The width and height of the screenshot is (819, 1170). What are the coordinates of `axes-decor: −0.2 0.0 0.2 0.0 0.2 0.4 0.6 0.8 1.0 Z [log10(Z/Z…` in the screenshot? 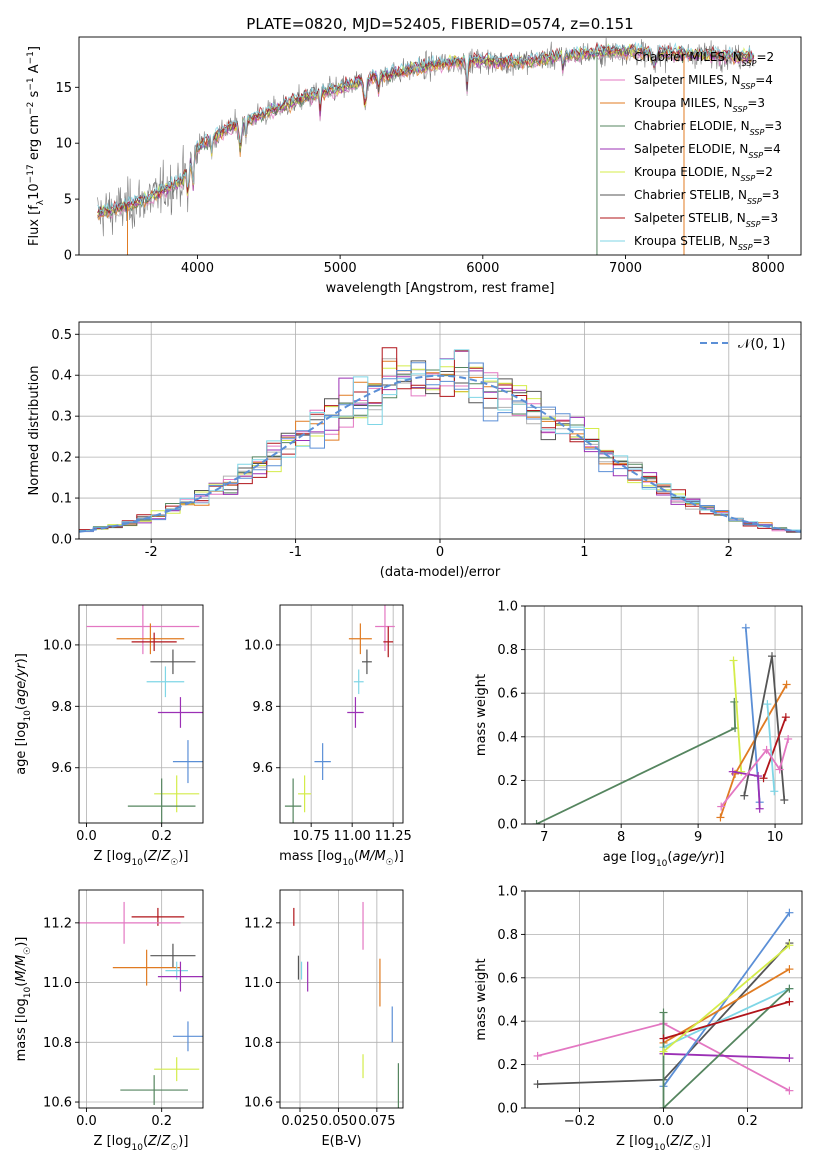 It's located at (638, 1019).